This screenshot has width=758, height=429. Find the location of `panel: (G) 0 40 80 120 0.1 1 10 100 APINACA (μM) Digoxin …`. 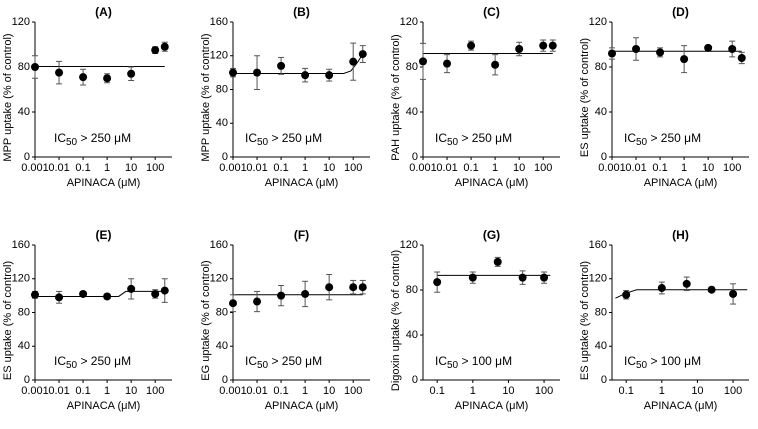

panel: (G) 0 40 80 120 0.1 1 10 100 APINACA (μM) Digoxin … is located at coordinates (475, 320).